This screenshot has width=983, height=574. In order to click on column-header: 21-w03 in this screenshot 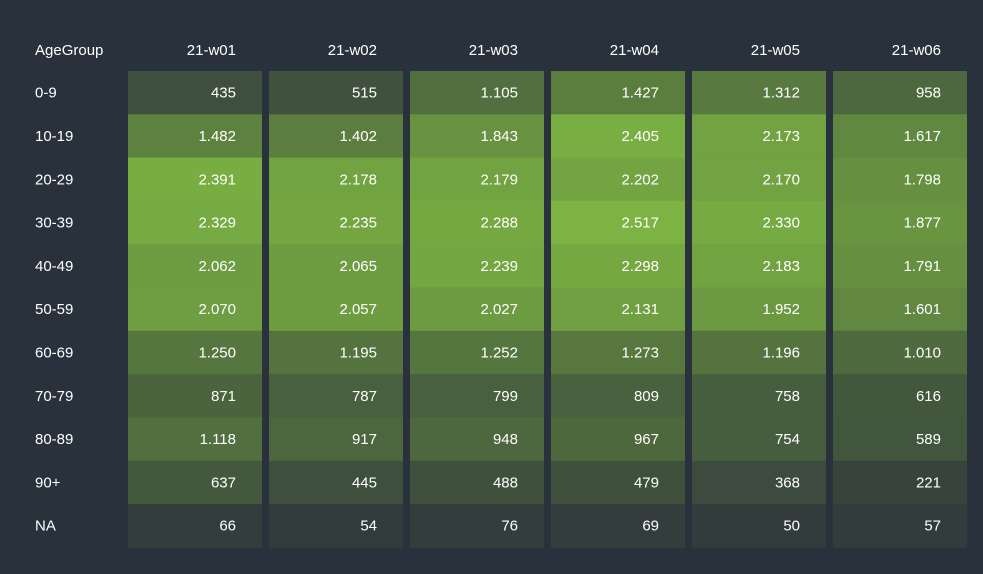, I will do `click(493, 50)`.